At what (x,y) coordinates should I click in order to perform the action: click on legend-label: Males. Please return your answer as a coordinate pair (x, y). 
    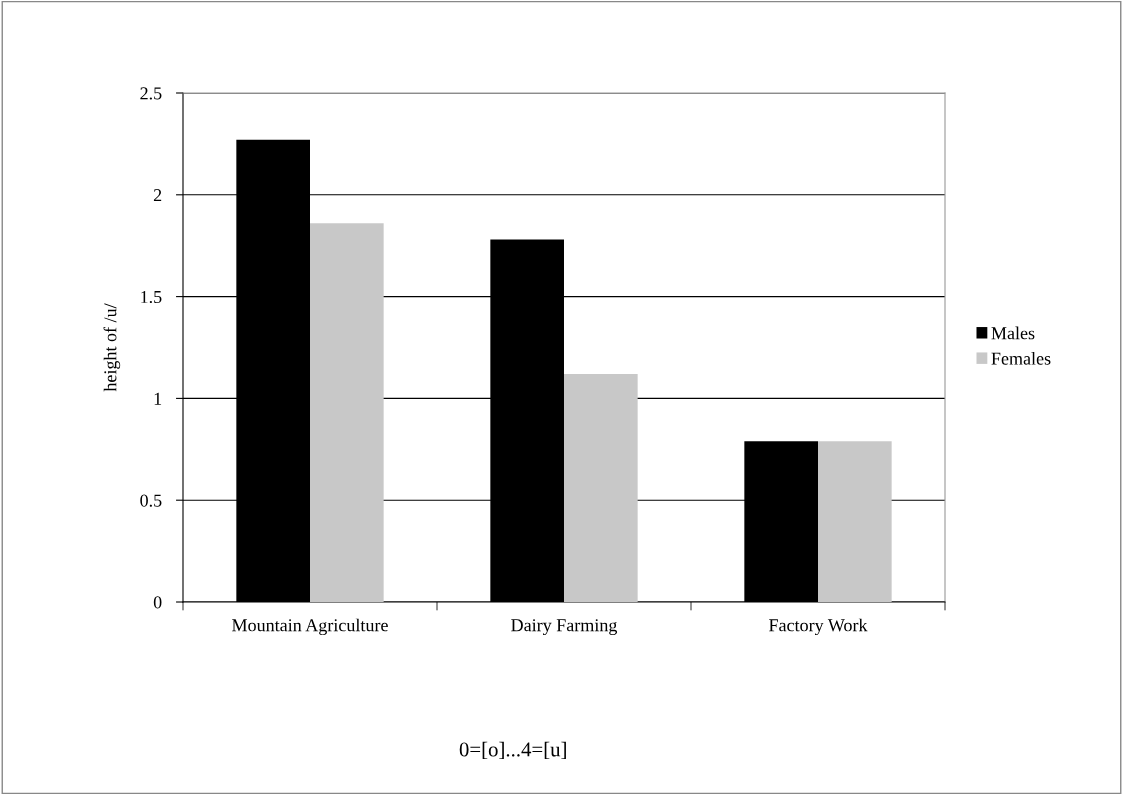
    Looking at the image, I should click on (1013, 333).